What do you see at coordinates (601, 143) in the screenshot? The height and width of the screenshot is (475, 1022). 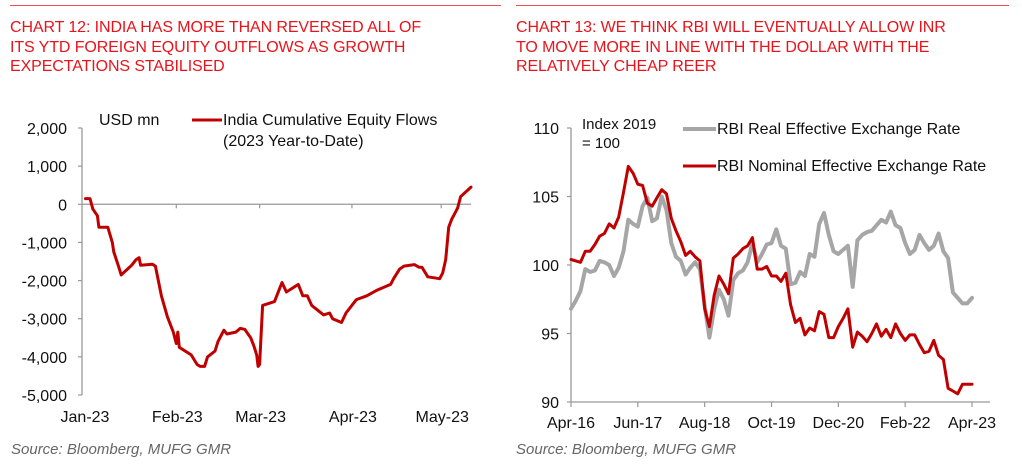 I see `chart13-unit-label: = 100` at bounding box center [601, 143].